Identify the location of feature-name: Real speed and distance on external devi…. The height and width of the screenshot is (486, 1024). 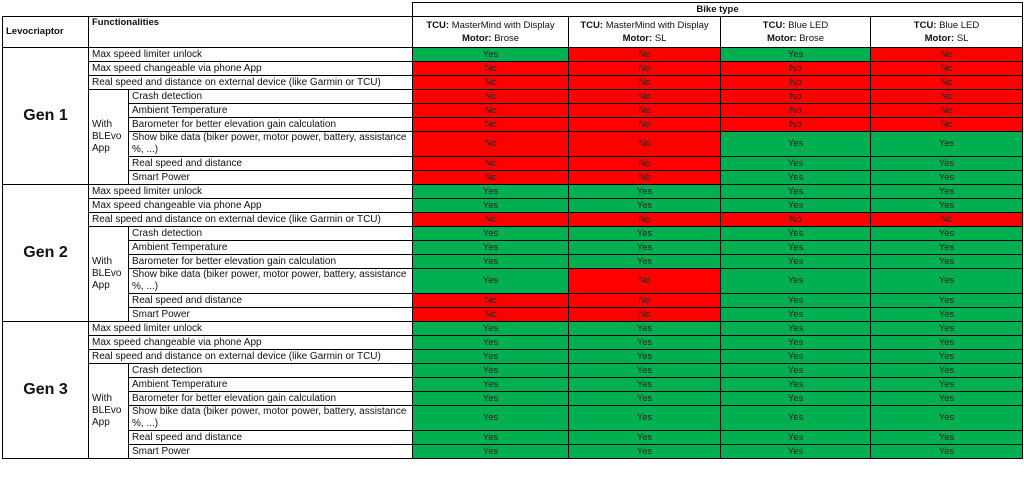
(250, 356).